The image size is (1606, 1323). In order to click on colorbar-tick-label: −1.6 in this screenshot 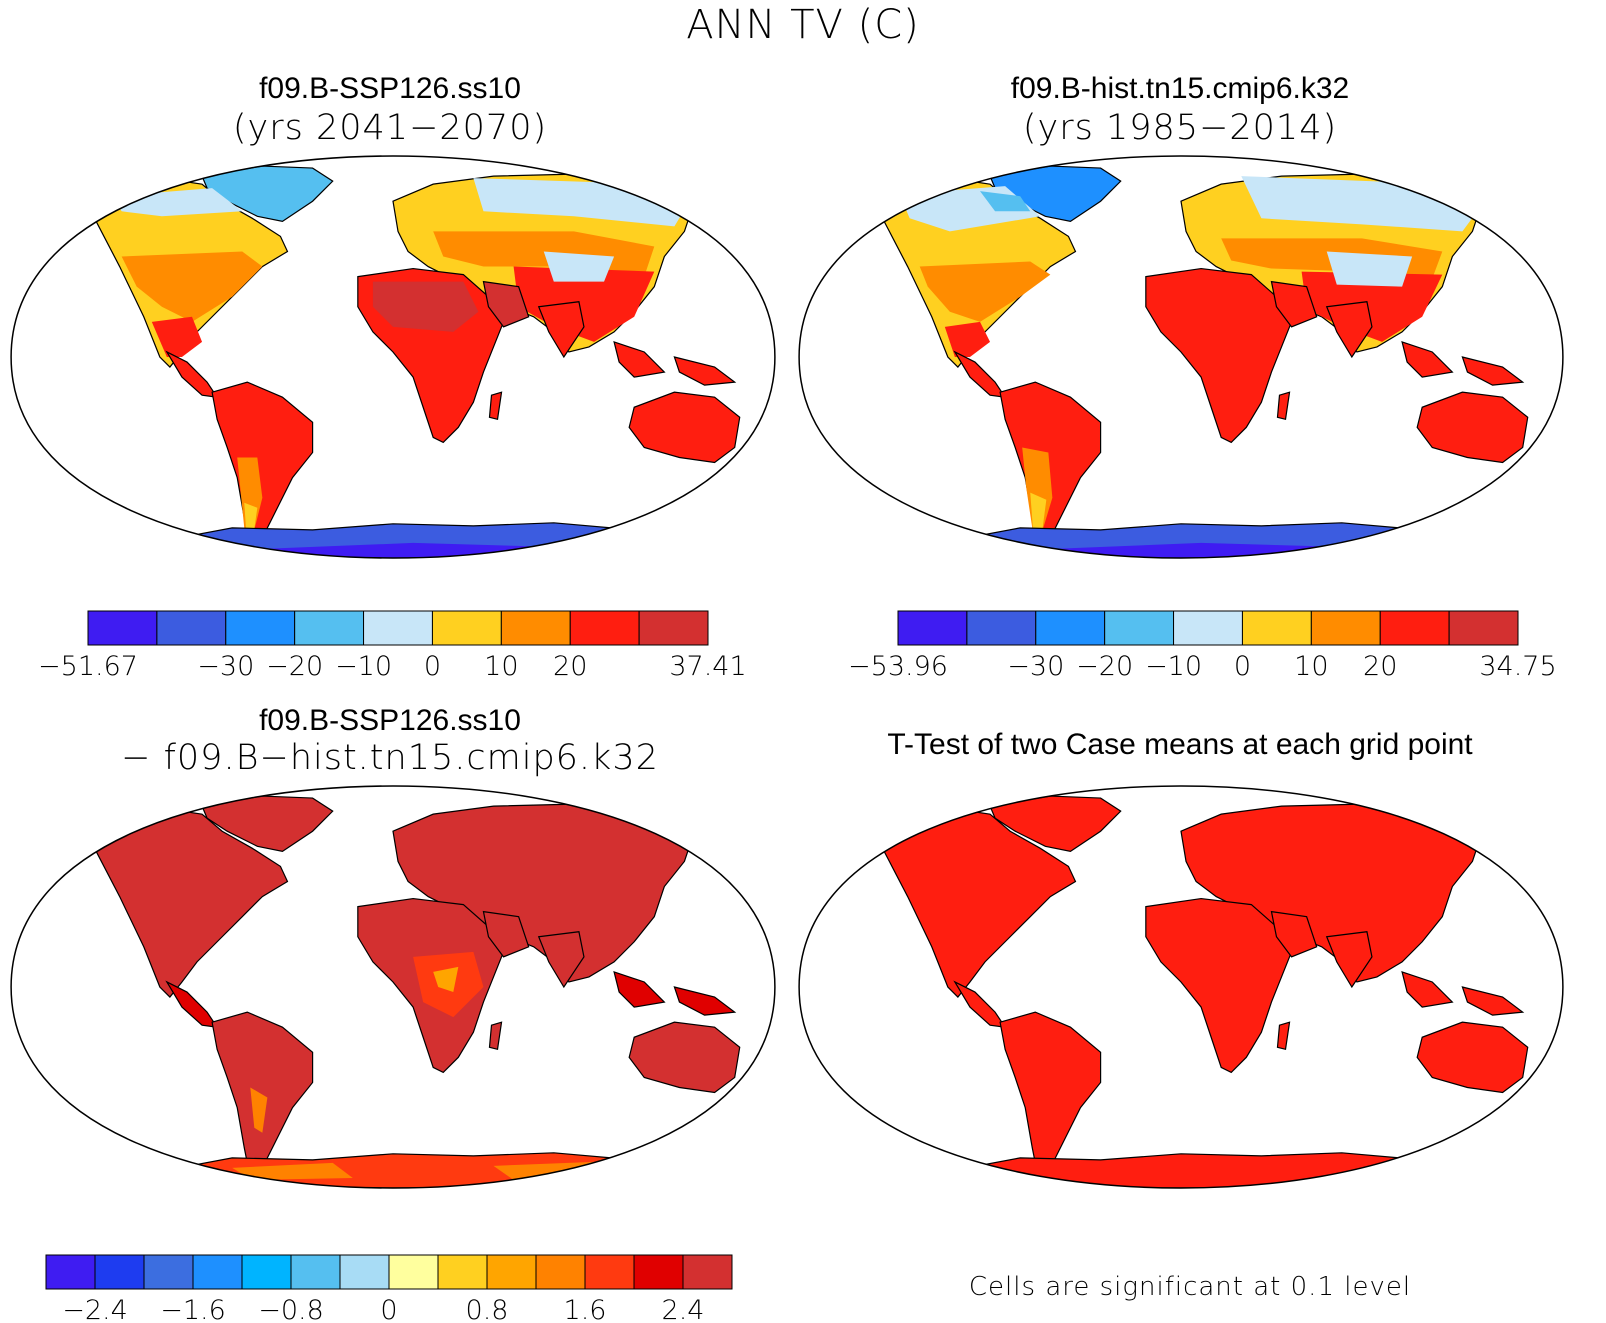, I will do `click(193, 1309)`.